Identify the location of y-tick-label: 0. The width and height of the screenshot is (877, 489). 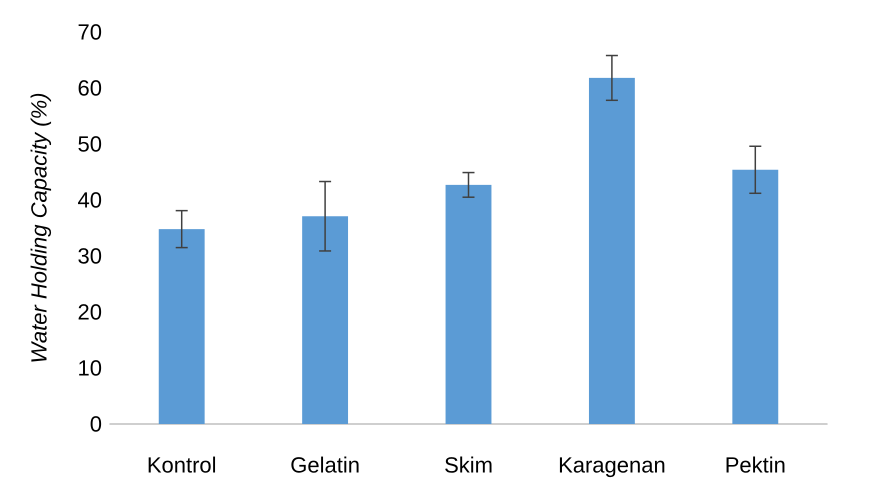
(96, 424).